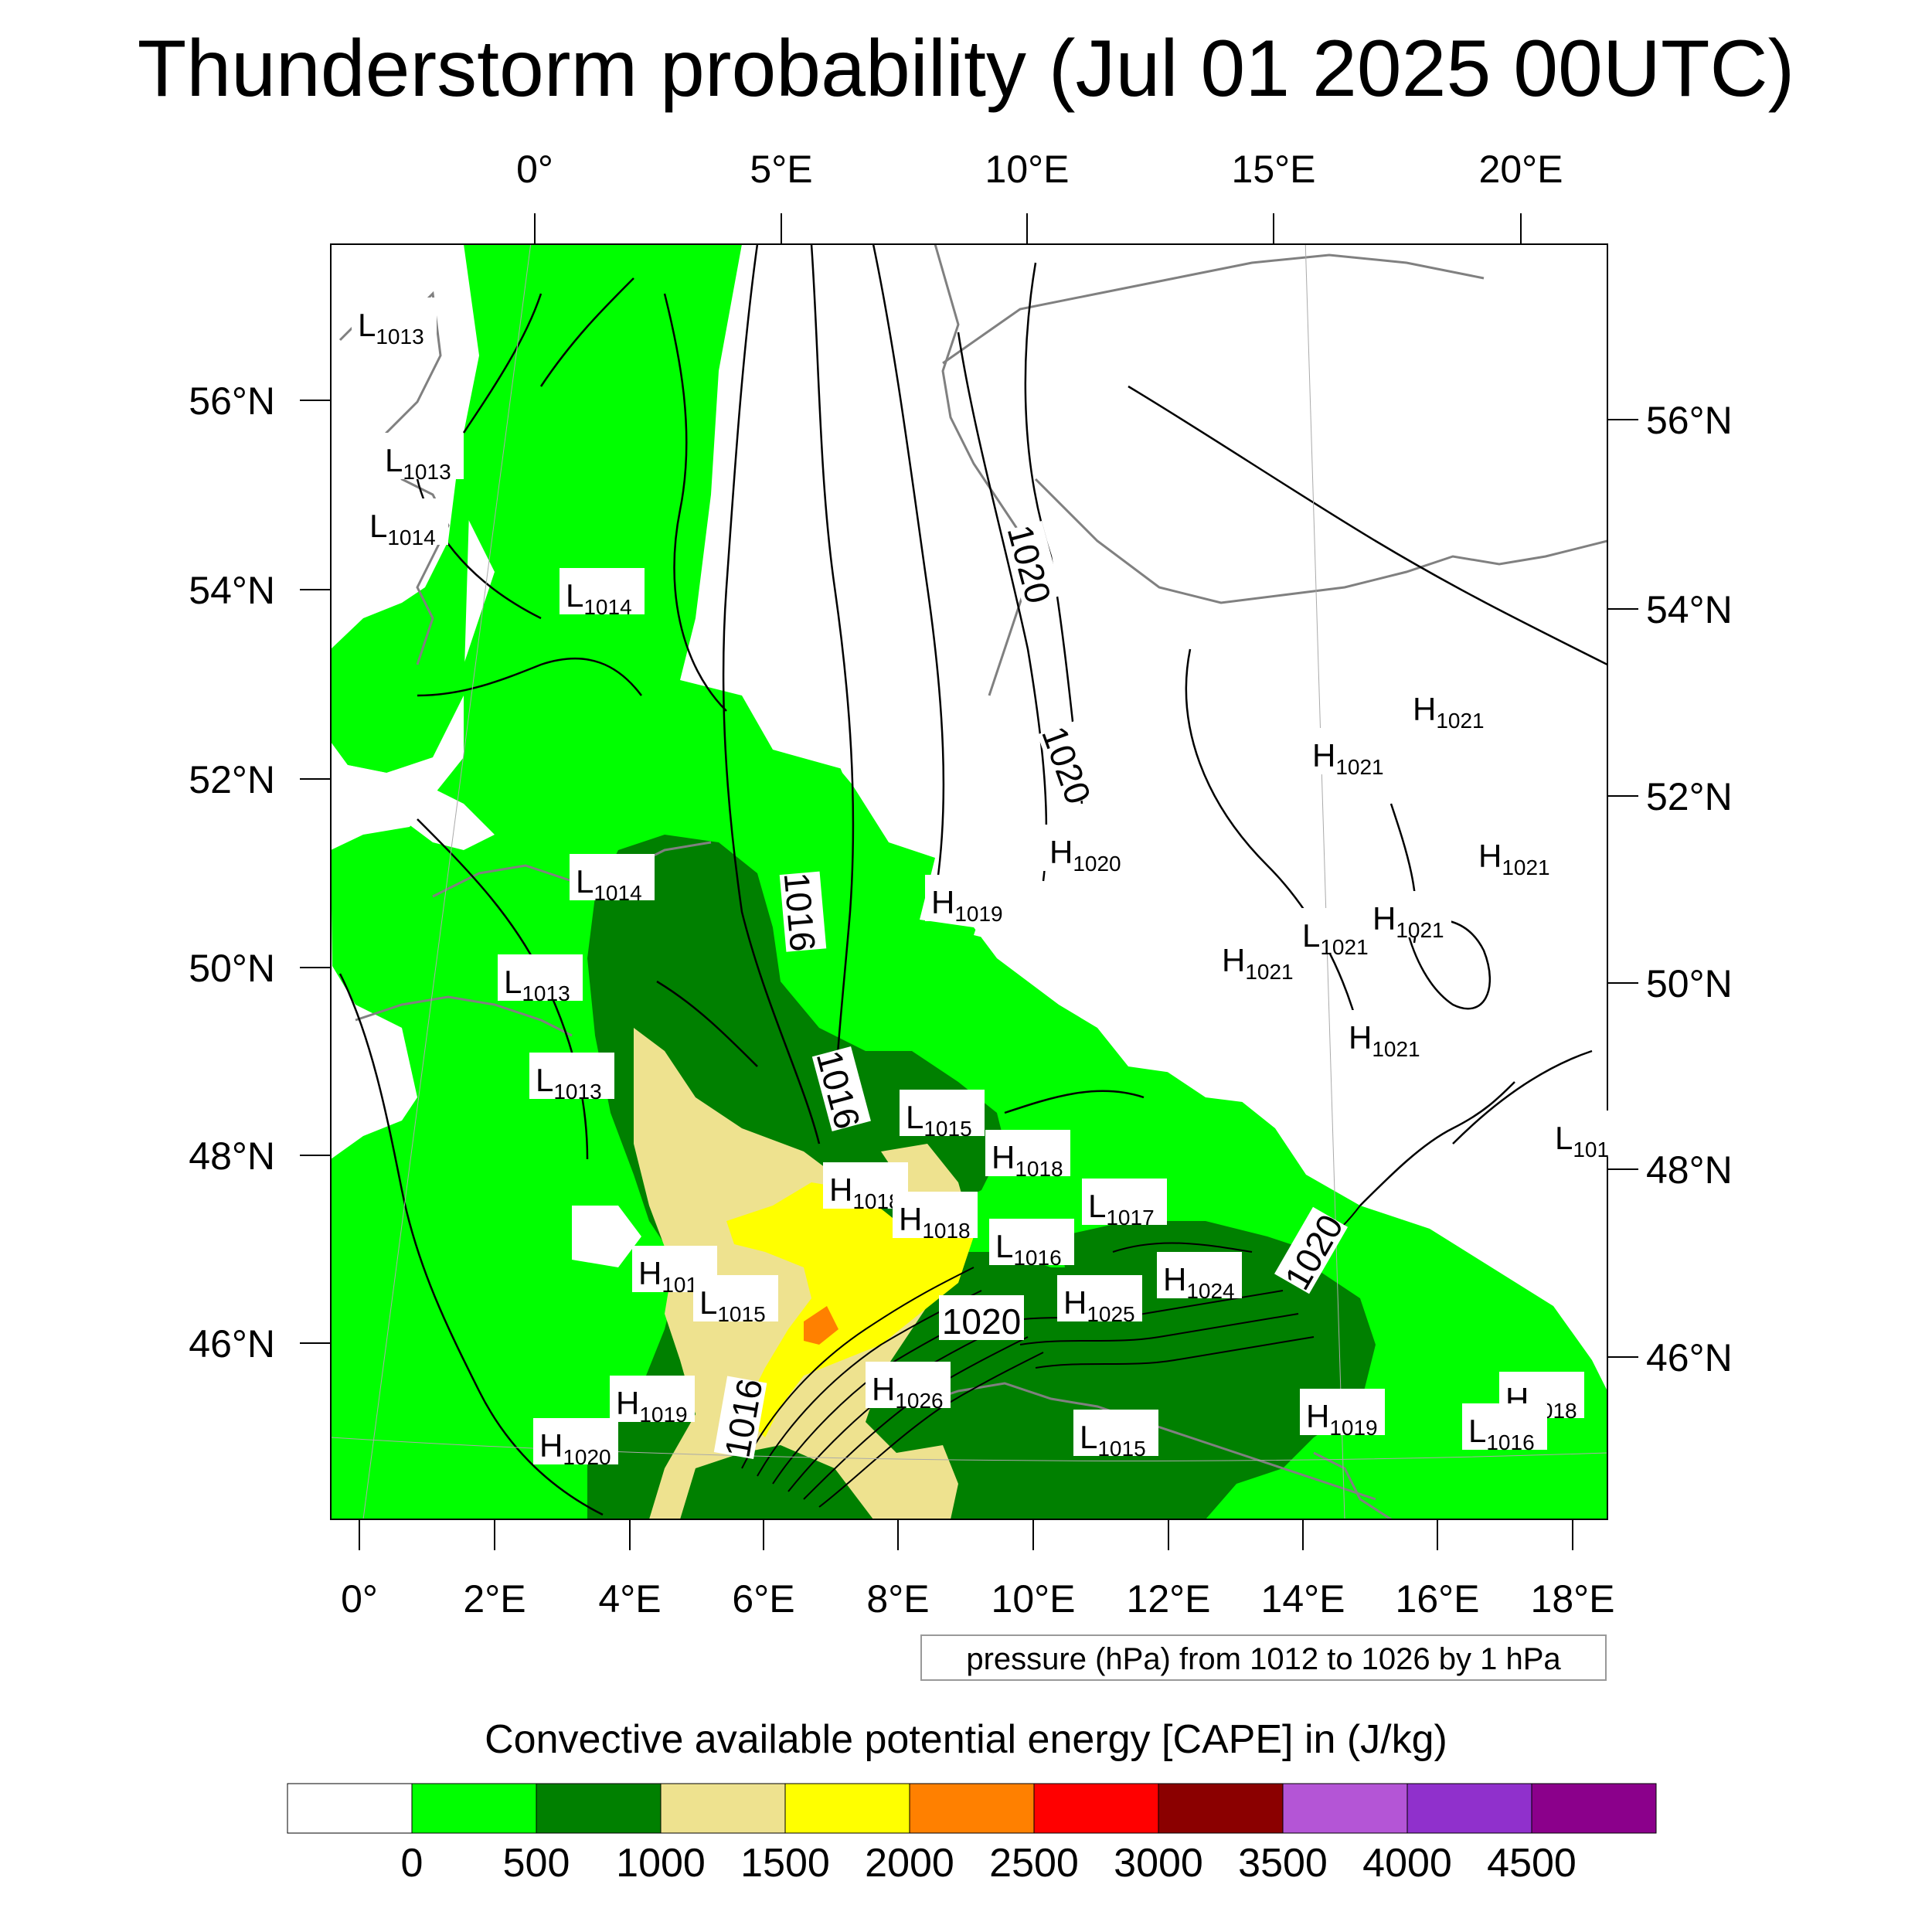 This screenshot has height=1932, width=1932. Describe the element at coordinates (800, 912) in the screenshot. I see `isobar-label: 1016` at that location.